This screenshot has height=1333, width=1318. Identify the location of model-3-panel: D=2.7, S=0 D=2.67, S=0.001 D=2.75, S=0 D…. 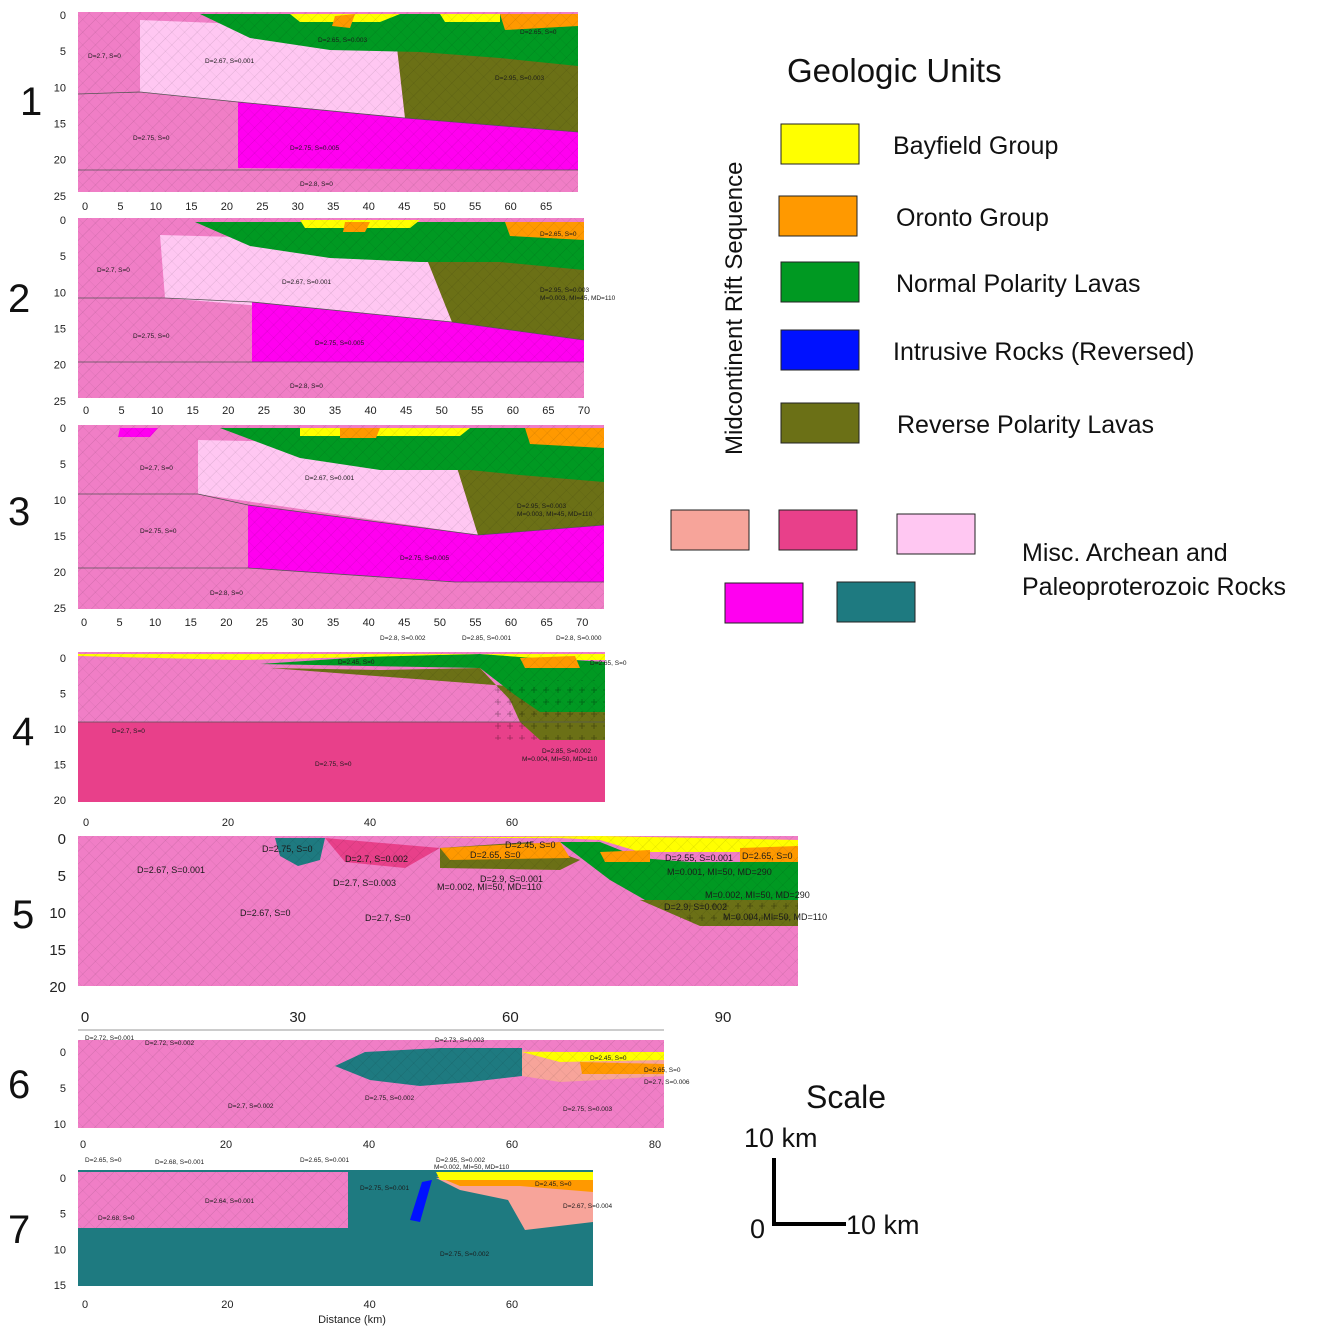
(341, 517).